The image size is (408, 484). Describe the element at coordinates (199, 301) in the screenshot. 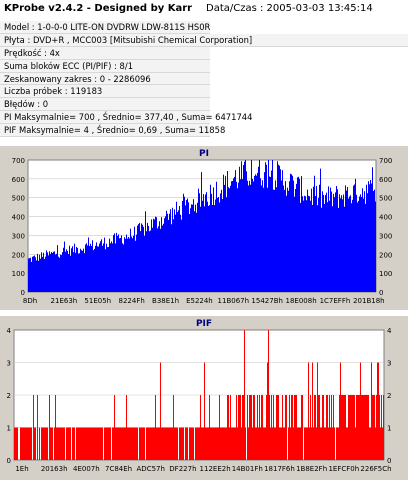

I see `pi-x-tick-label: E5224h` at that location.